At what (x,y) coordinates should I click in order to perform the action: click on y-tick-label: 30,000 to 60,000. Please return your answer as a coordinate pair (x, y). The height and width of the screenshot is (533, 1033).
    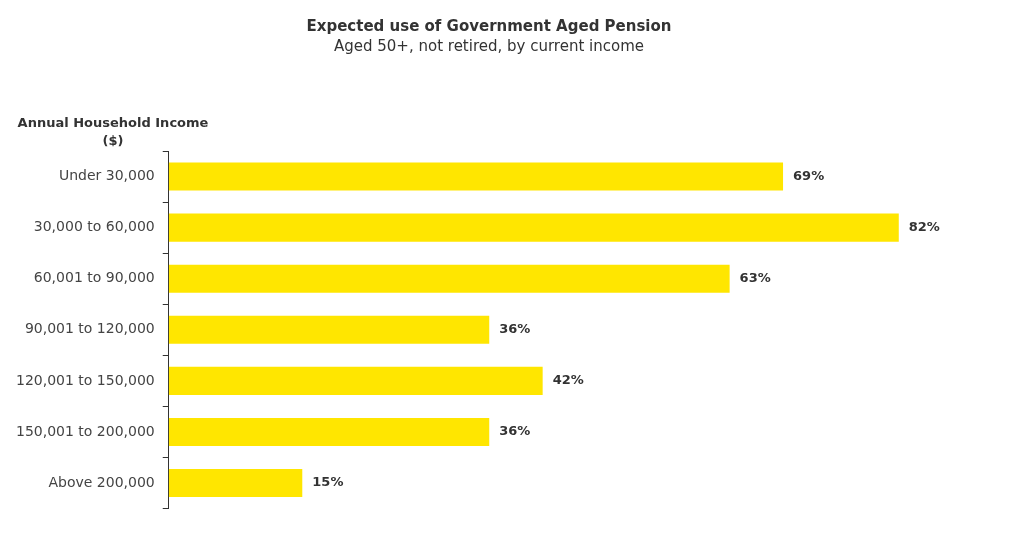
    Looking at the image, I should click on (94, 226).